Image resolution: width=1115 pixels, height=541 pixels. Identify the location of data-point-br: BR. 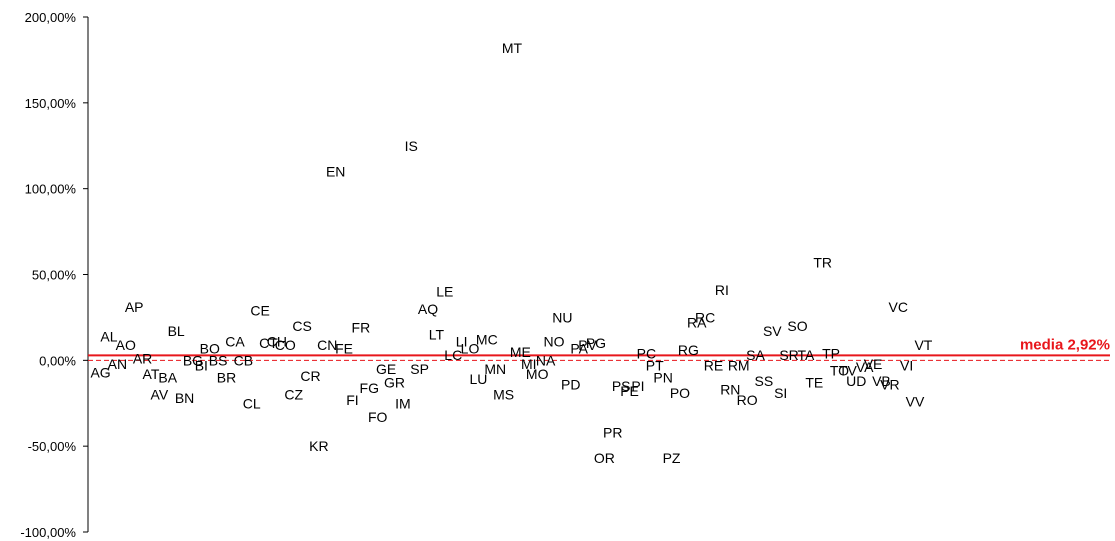
(226, 378).